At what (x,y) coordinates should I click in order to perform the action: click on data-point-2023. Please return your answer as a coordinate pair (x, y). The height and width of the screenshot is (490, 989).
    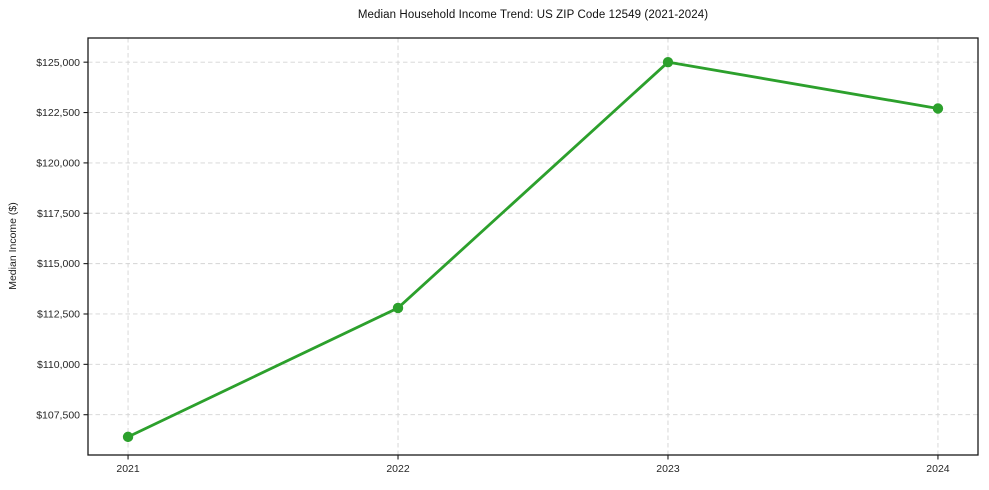
    Looking at the image, I should click on (668, 62).